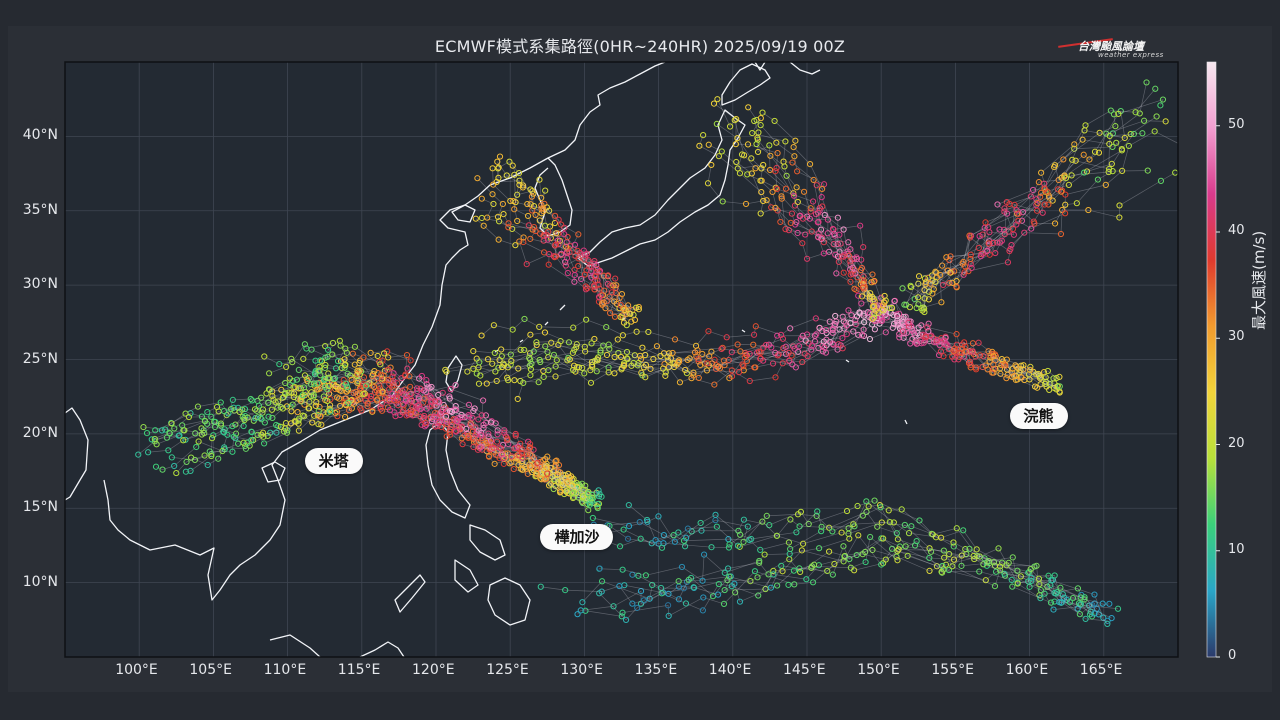 This screenshot has height=720, width=1280. I want to click on storm-name-label: 樺加沙, so click(577, 536).